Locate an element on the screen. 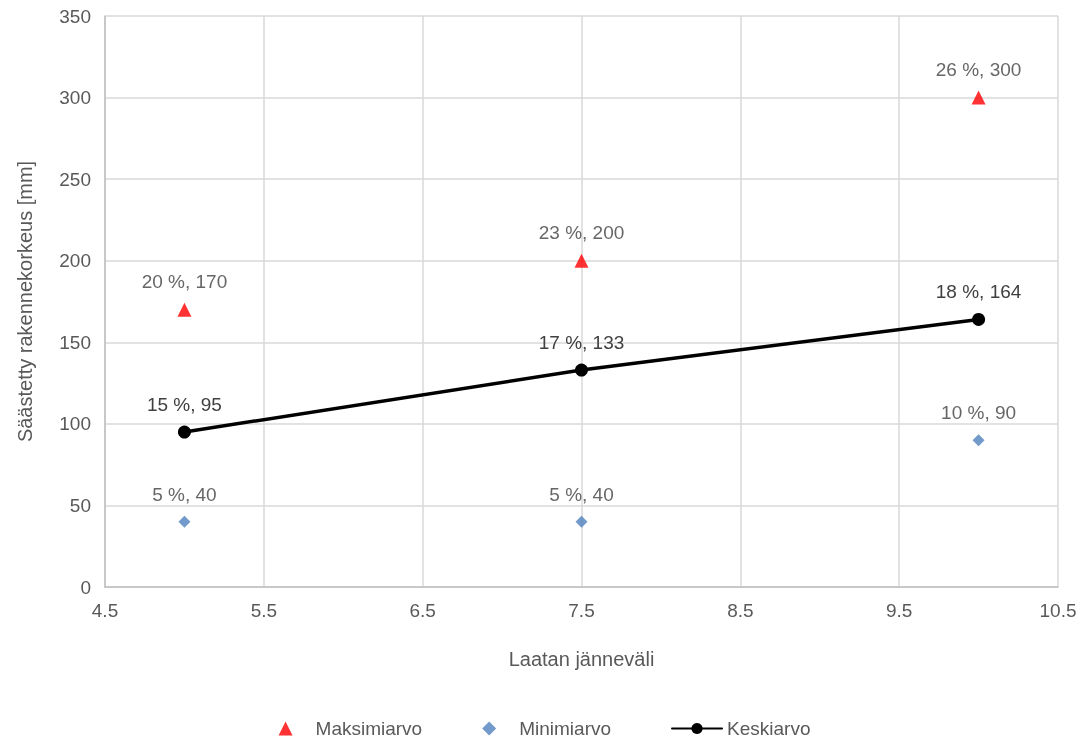  data-label: 20 %, 170 is located at coordinates (184, 281).